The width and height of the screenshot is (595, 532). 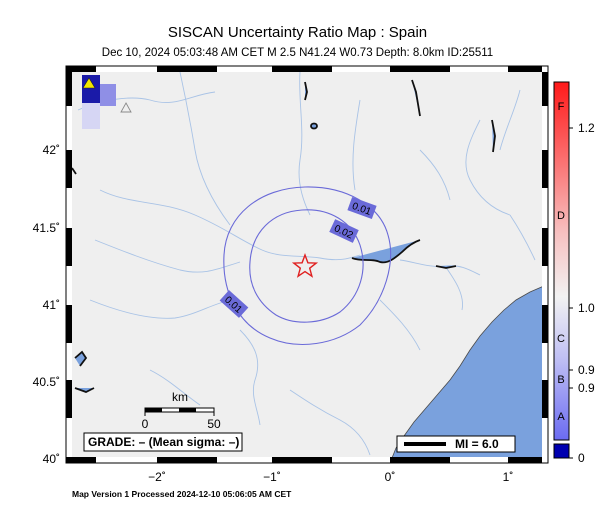 What do you see at coordinates (46, 382) in the screenshot?
I see `svg-text: 40.5˚` at bounding box center [46, 382].